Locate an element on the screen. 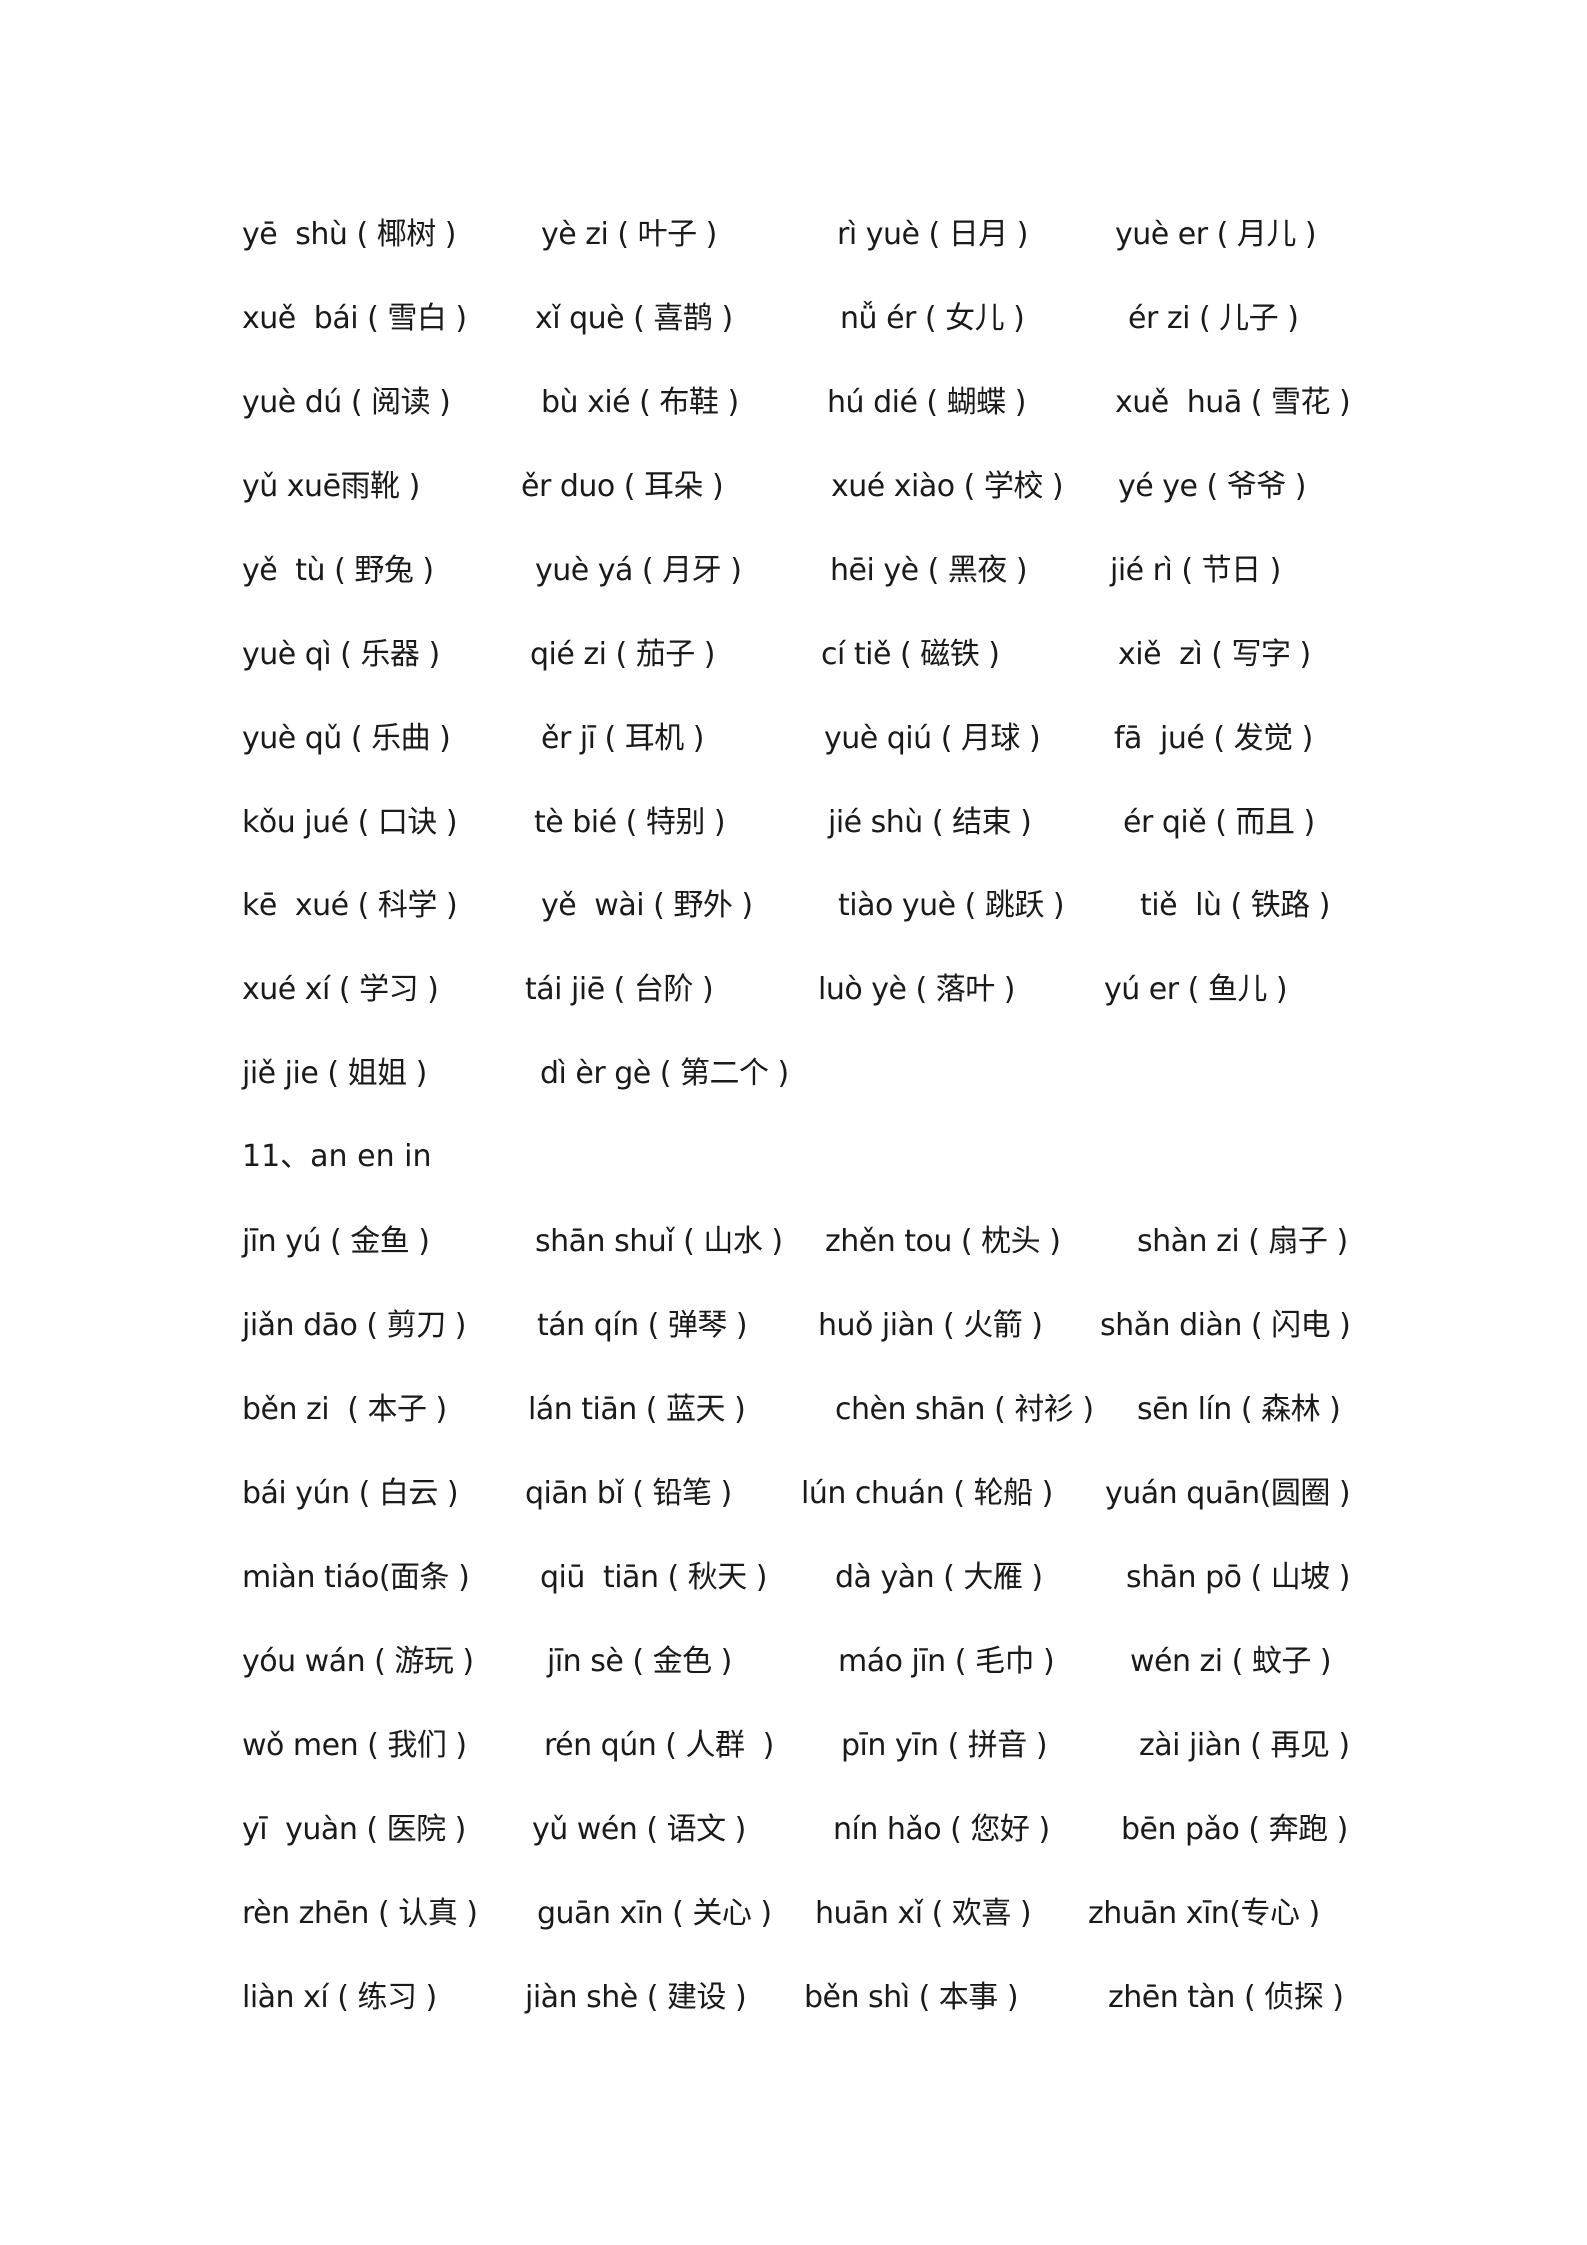 Image resolution: width=1587 pixels, height=2245 pixels. vocab-entry: yǔ wén ( 语文 ) is located at coordinates (639, 1829).